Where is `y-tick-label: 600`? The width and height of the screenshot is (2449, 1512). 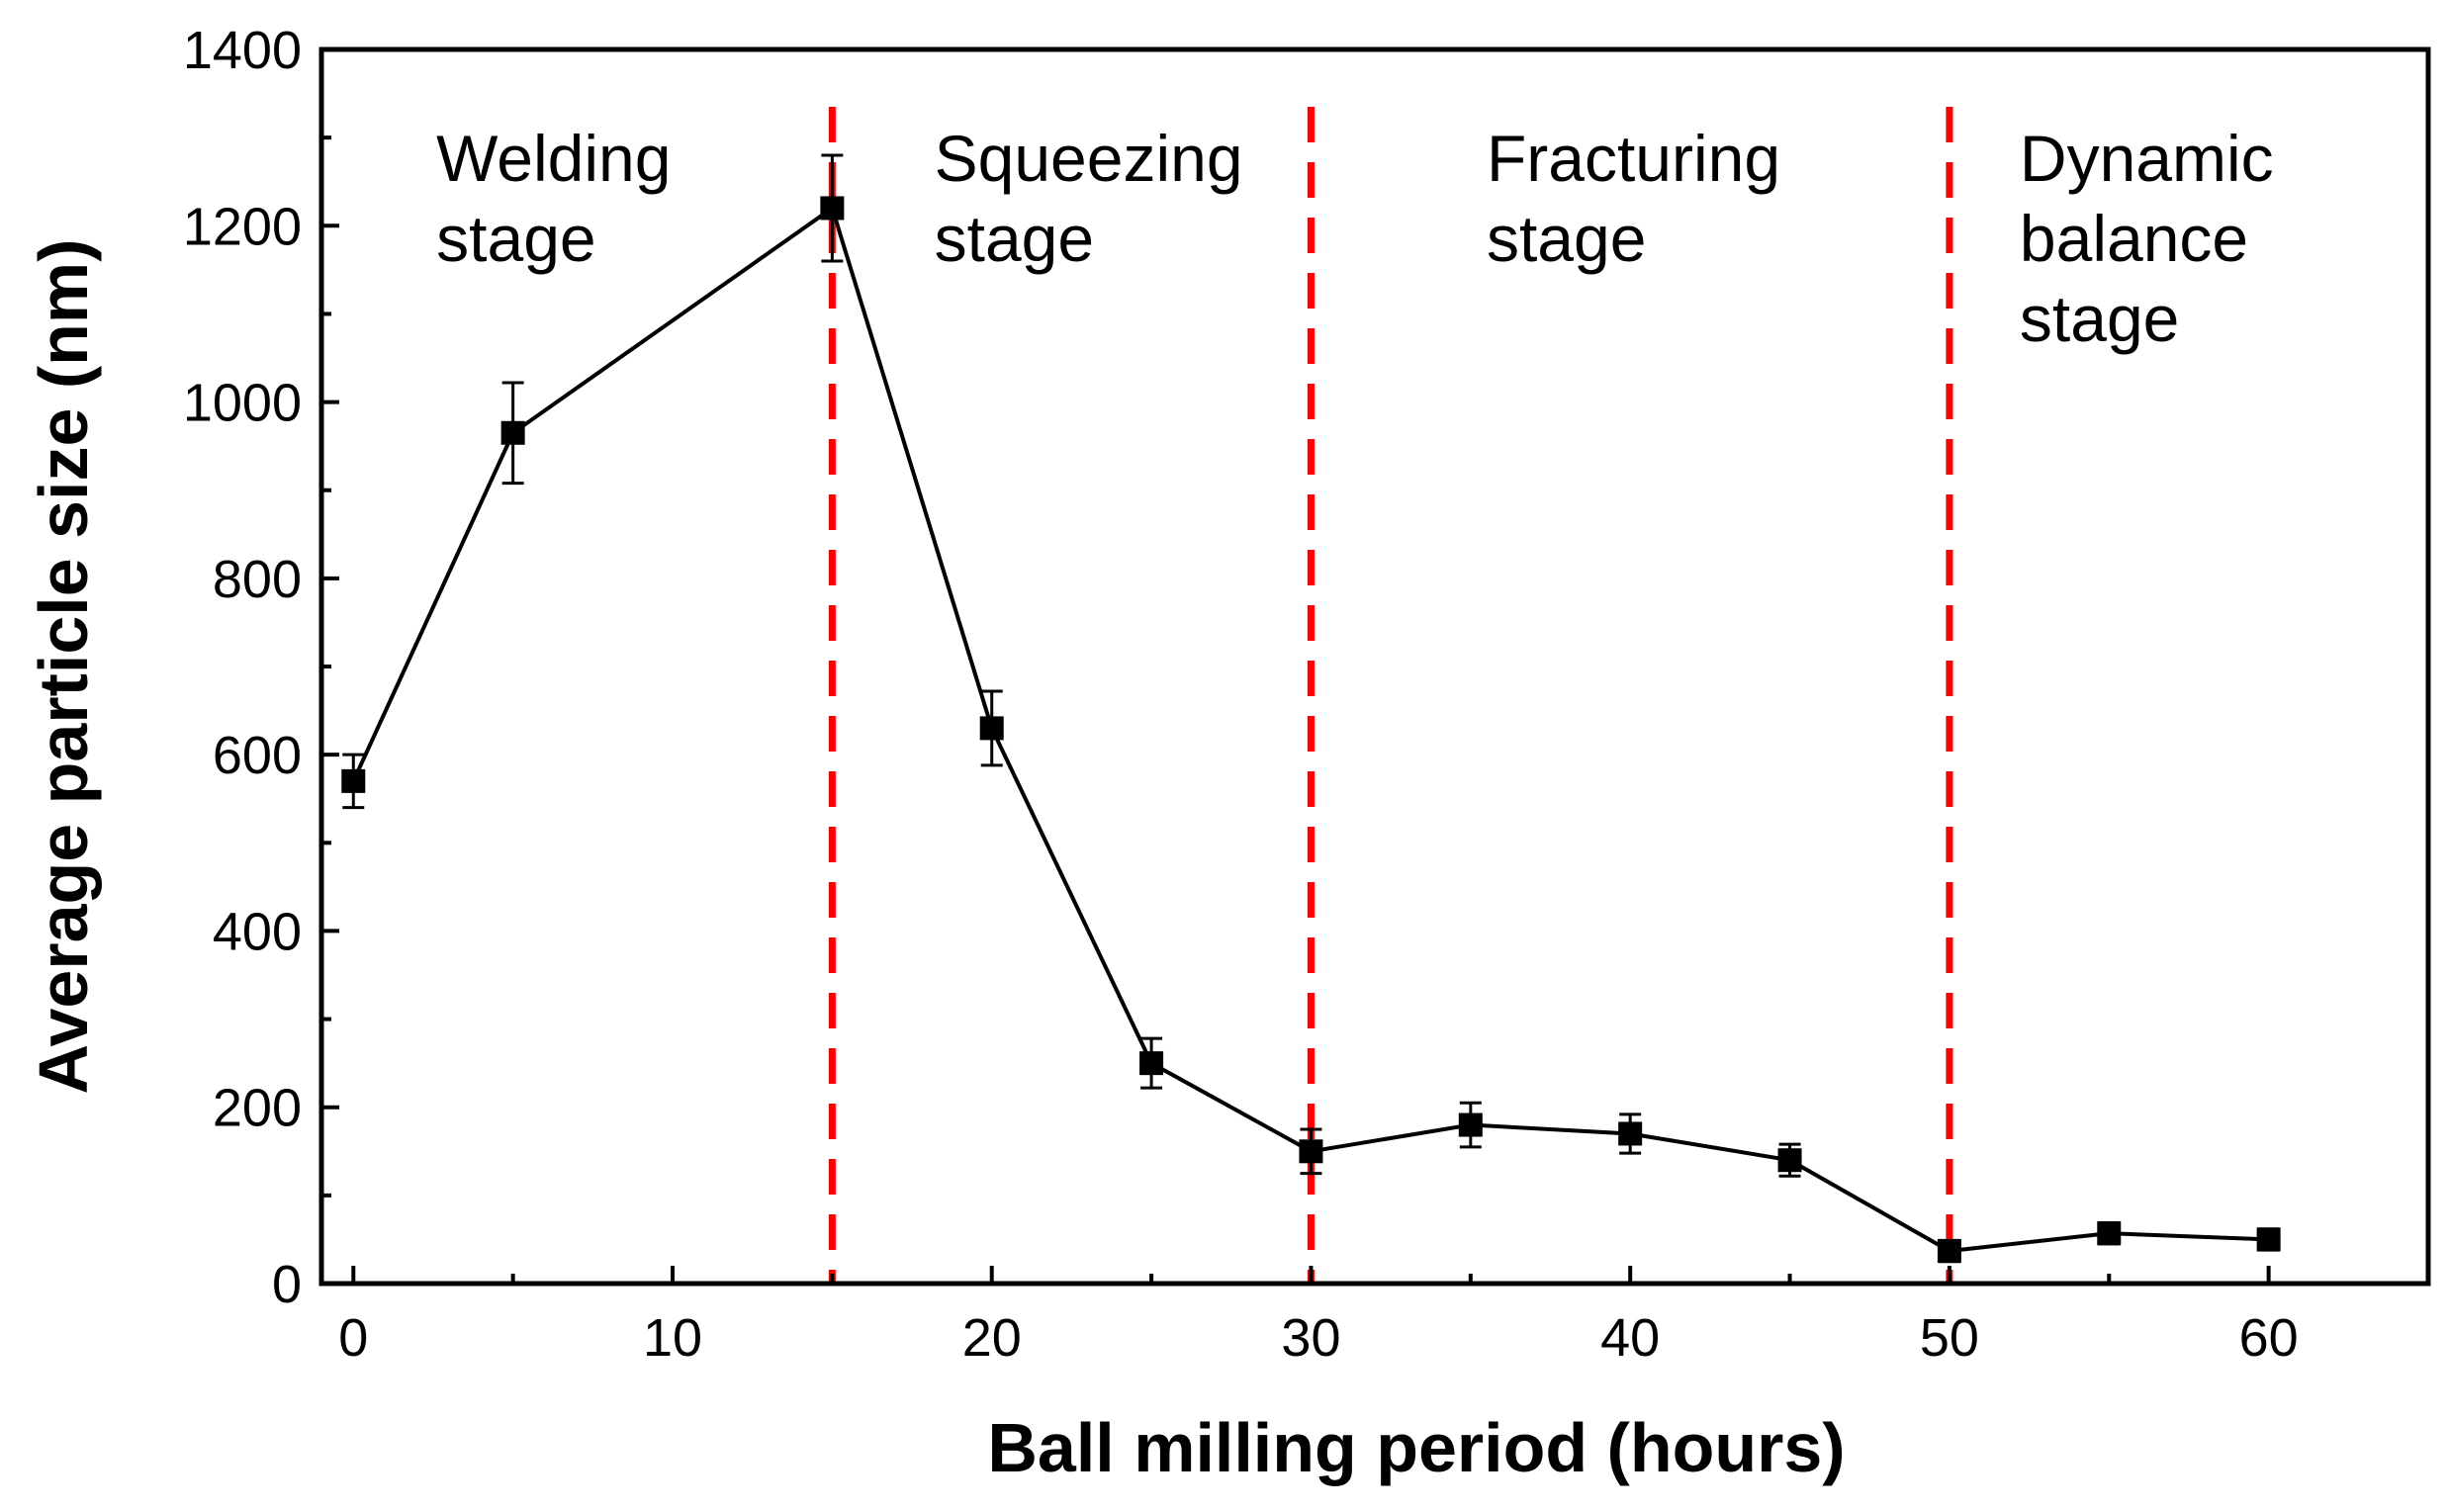
y-tick-label: 600 is located at coordinates (257, 756).